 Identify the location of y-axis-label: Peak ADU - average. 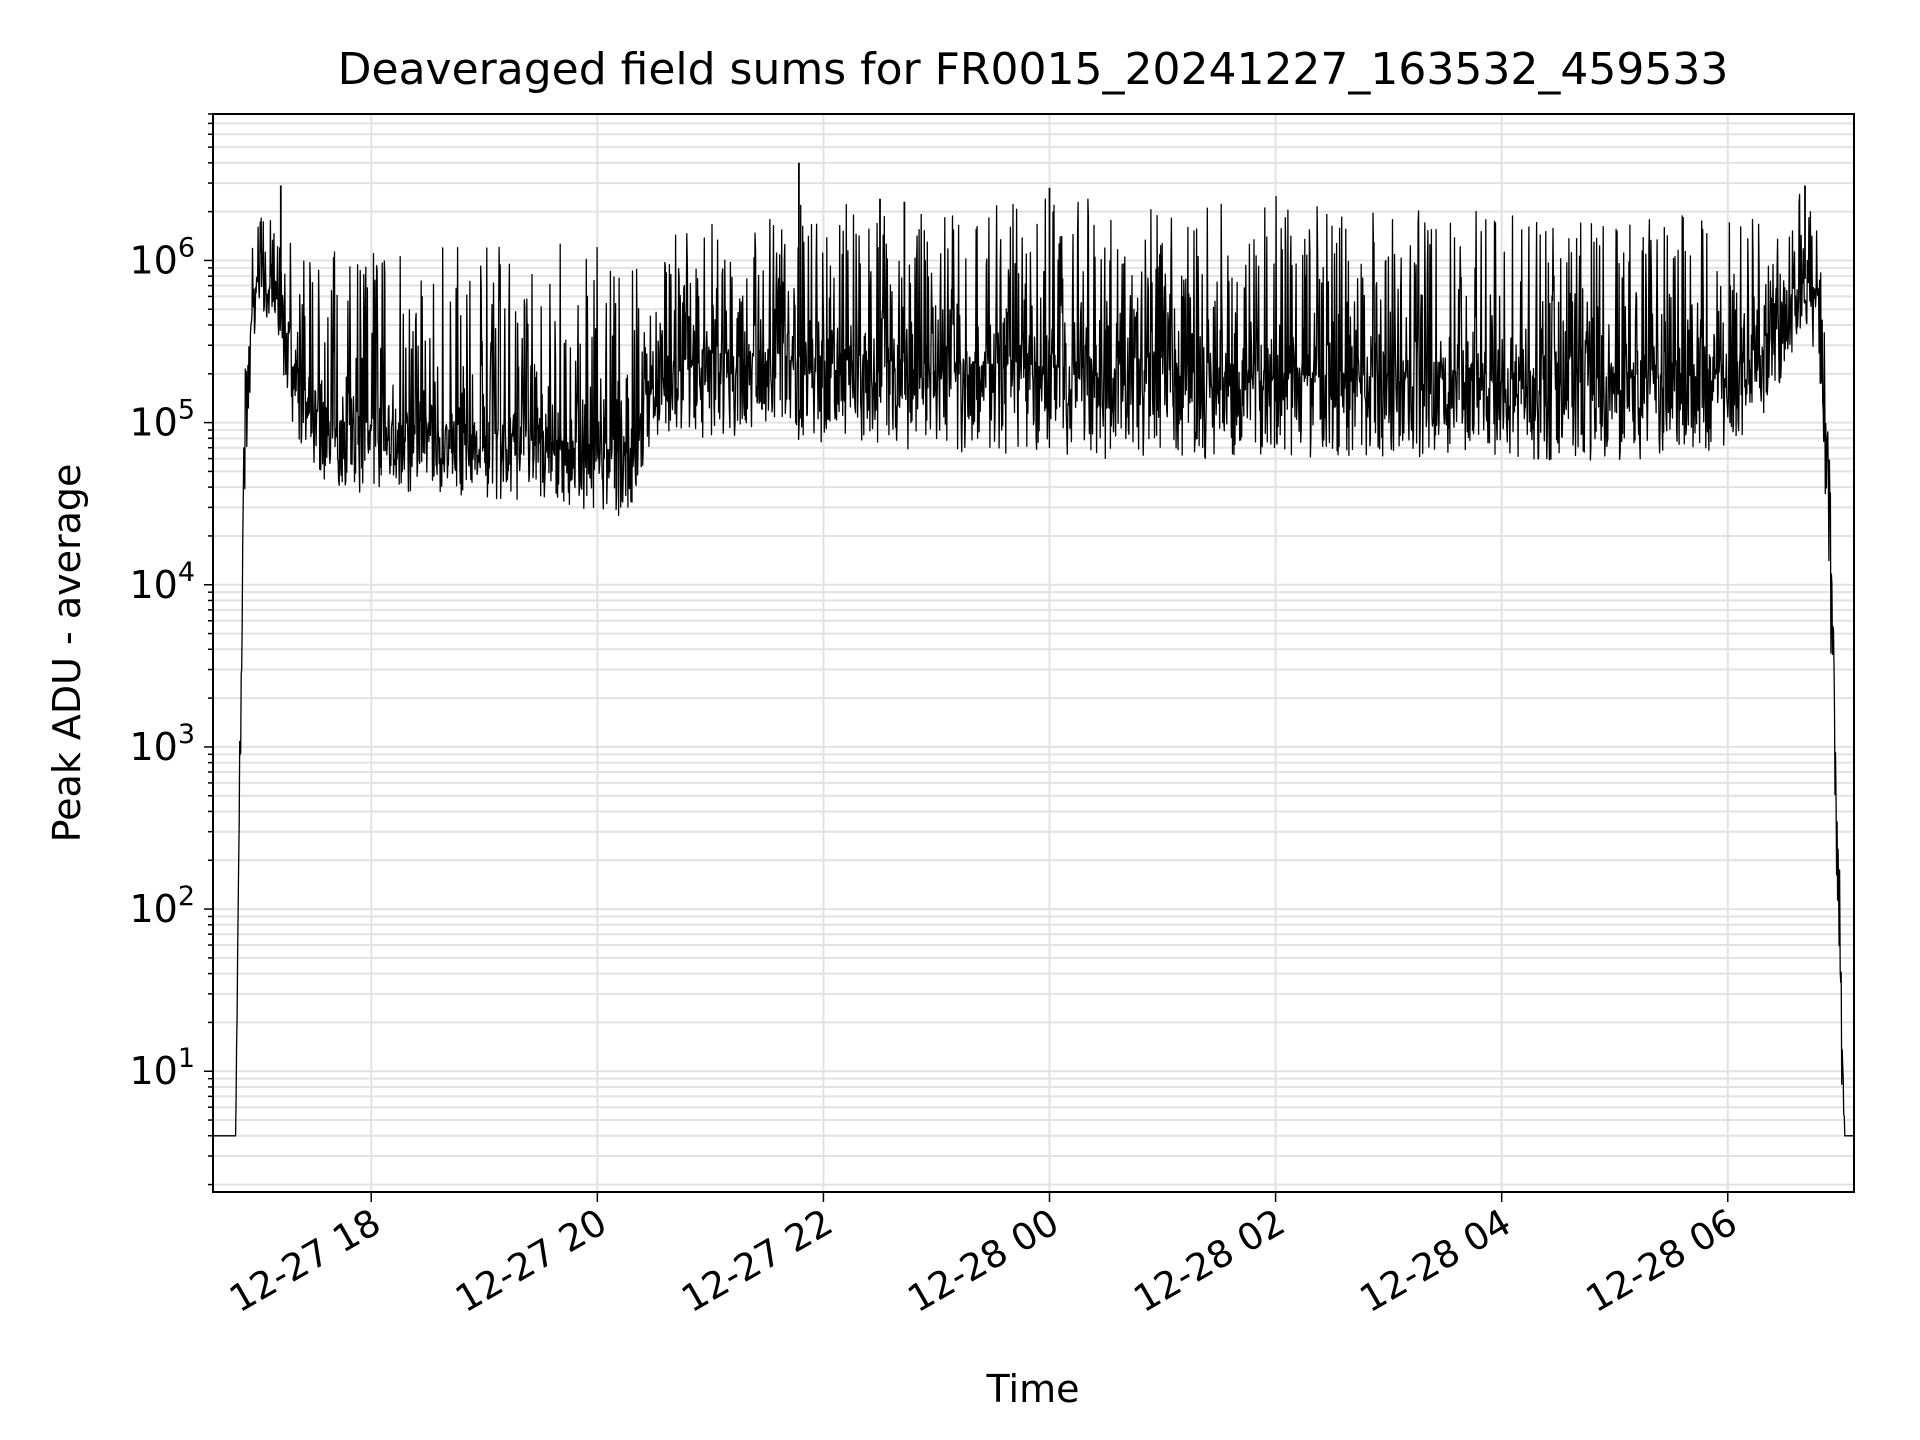
(67, 653).